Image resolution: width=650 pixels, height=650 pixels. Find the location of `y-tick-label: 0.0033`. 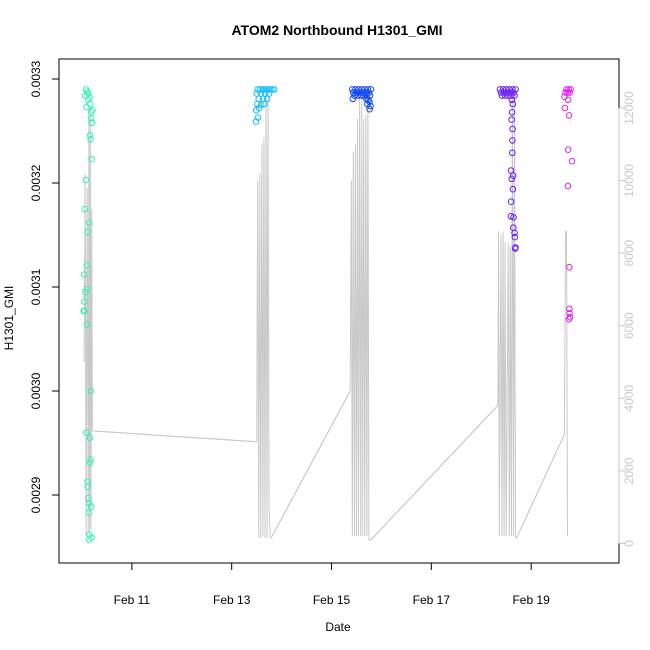

y-tick-label: 0.0033 is located at coordinates (36, 78).